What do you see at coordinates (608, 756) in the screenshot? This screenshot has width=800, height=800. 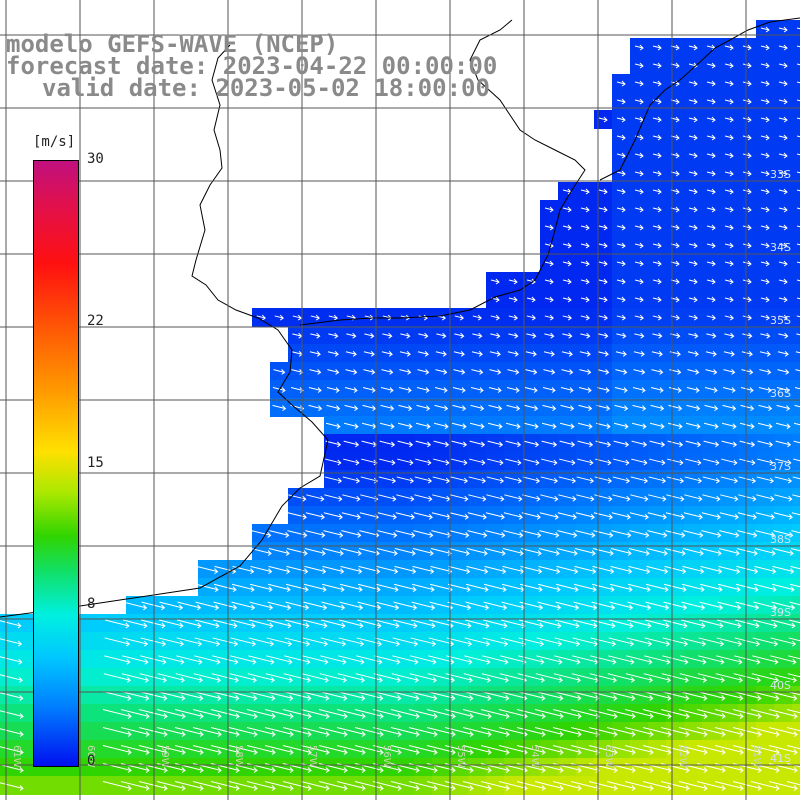 I see `longitude-label: 53W` at bounding box center [608, 756].